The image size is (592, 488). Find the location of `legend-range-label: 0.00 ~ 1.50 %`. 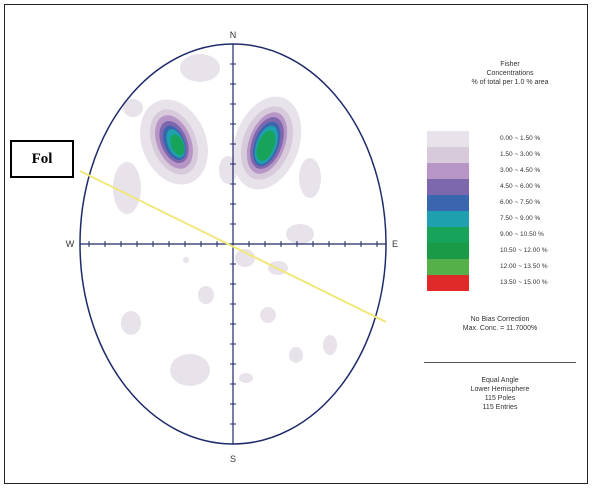

legend-range-label: 0.00 ~ 1.50 % is located at coordinates (520, 138).